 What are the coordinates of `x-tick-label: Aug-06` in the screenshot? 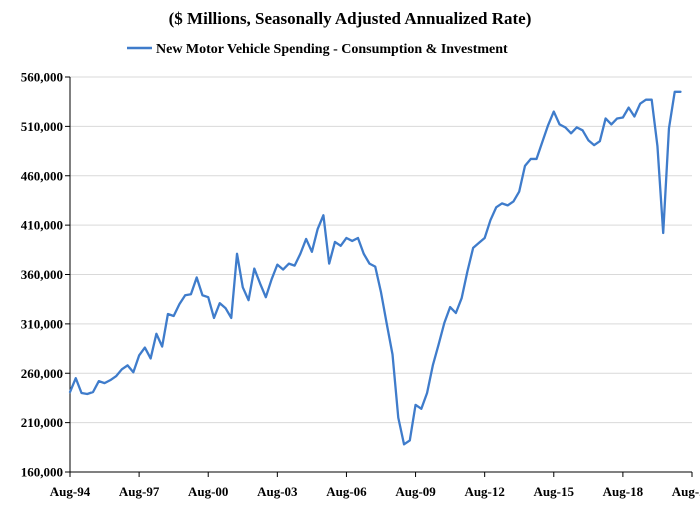 It's located at (346, 491).